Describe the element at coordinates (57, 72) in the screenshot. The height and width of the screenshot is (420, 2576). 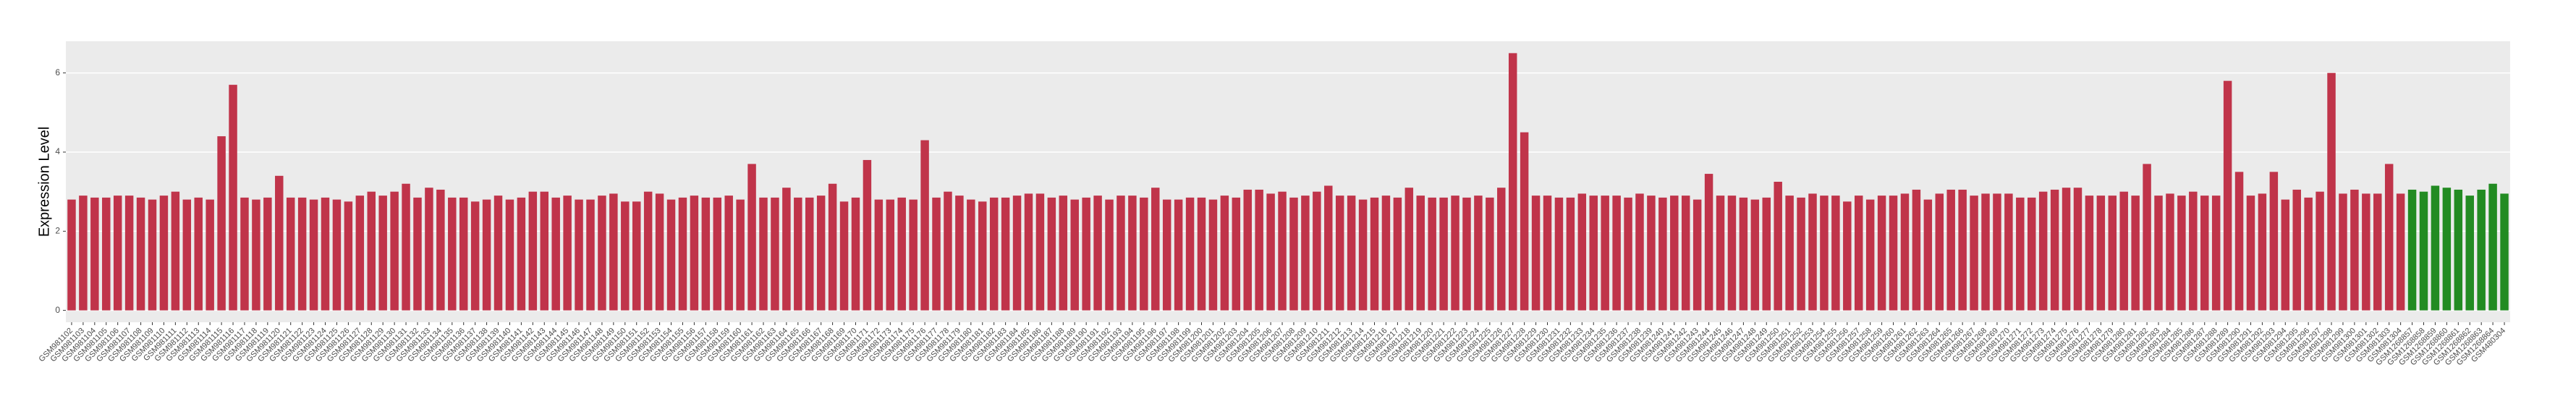
I see `y-tick-label: 6` at that location.